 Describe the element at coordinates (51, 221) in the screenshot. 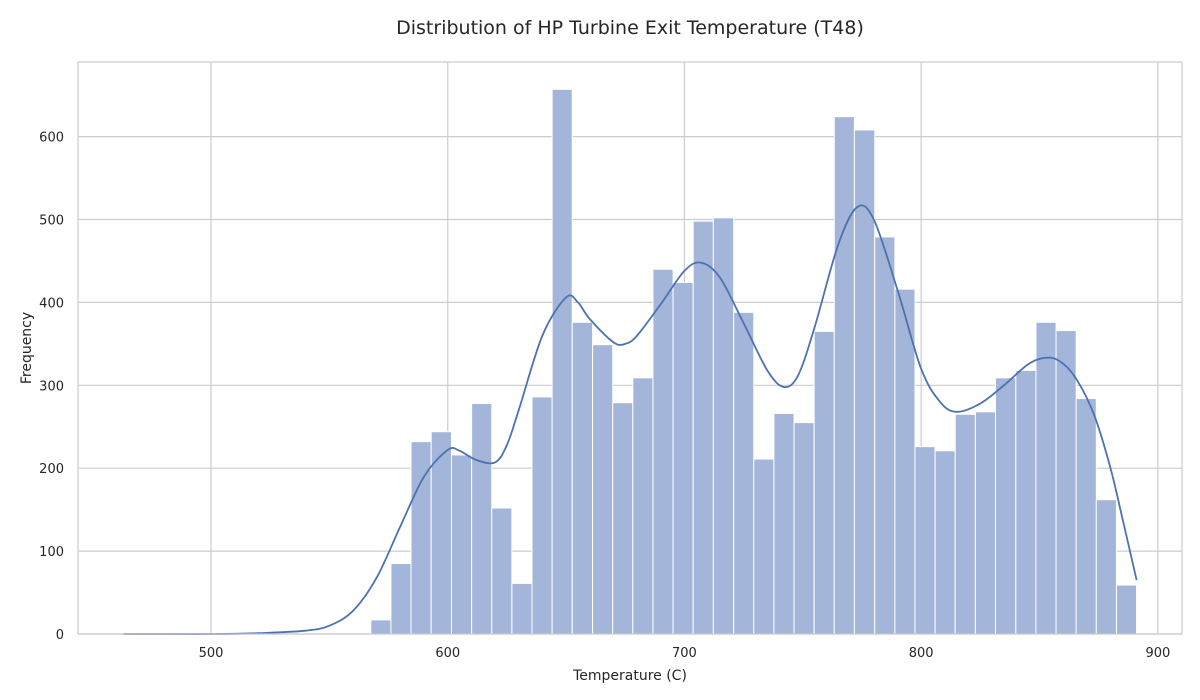

I see `y-tick-label-500: 500` at that location.